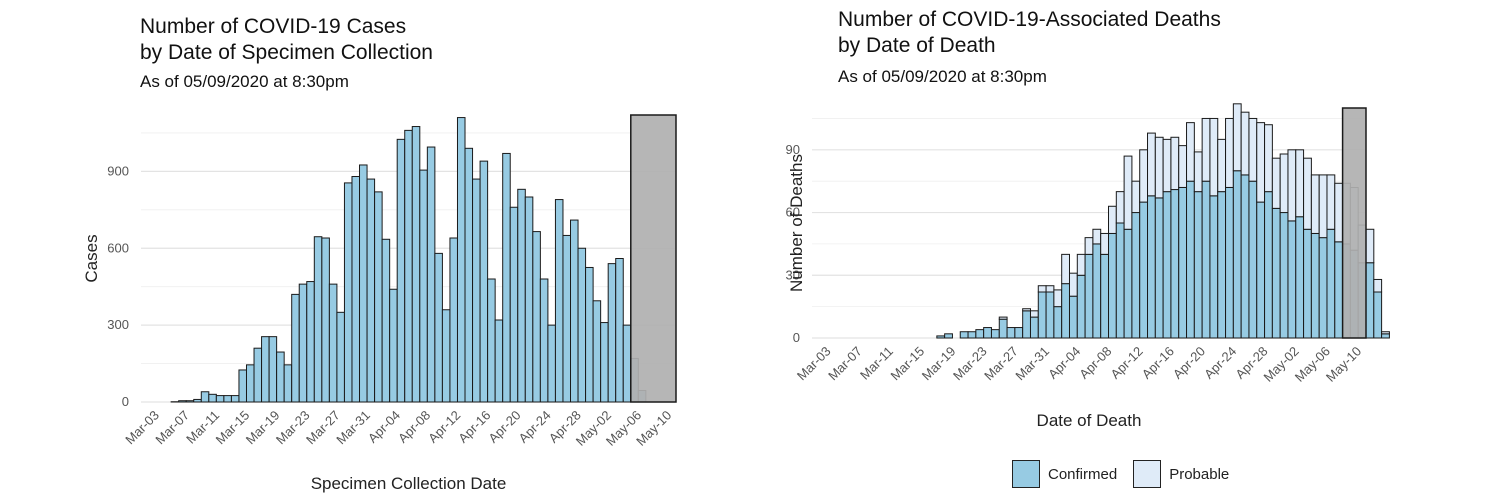  What do you see at coordinates (793, 212) in the screenshot?
I see `deaths-y-tick-label: 60` at bounding box center [793, 212].